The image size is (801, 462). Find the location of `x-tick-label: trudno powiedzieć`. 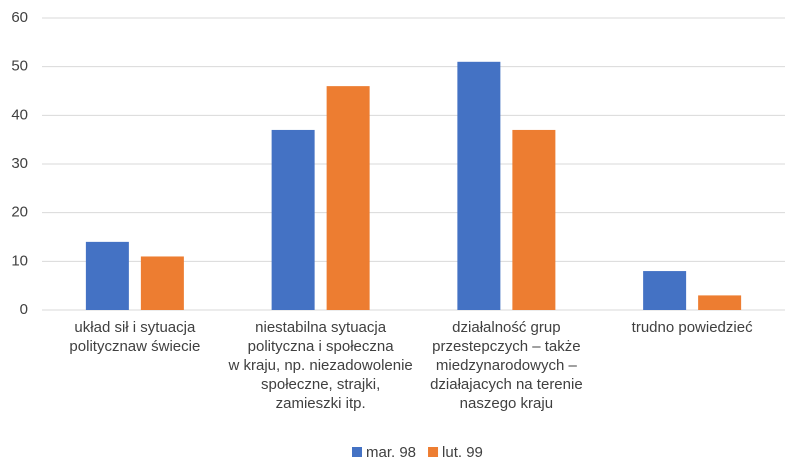

x-tick-label: trudno powiedzieć is located at coordinates (692, 327).